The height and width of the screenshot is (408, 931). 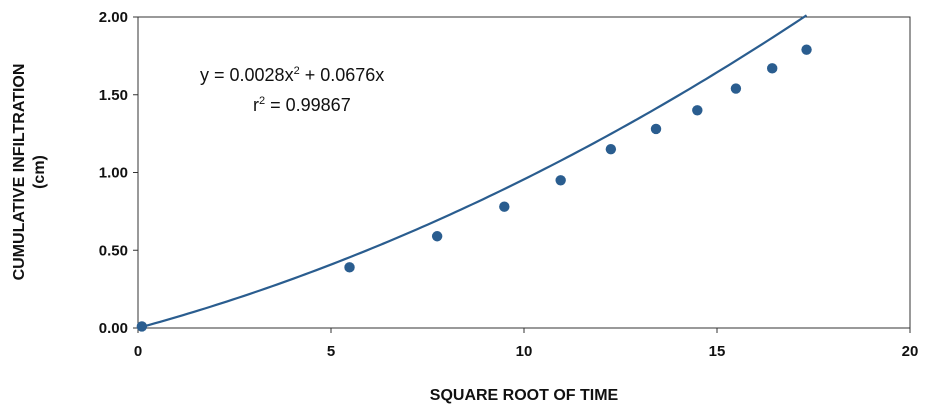 What do you see at coordinates (113, 17) in the screenshot?
I see `y-tick-label: 2.00` at bounding box center [113, 17].